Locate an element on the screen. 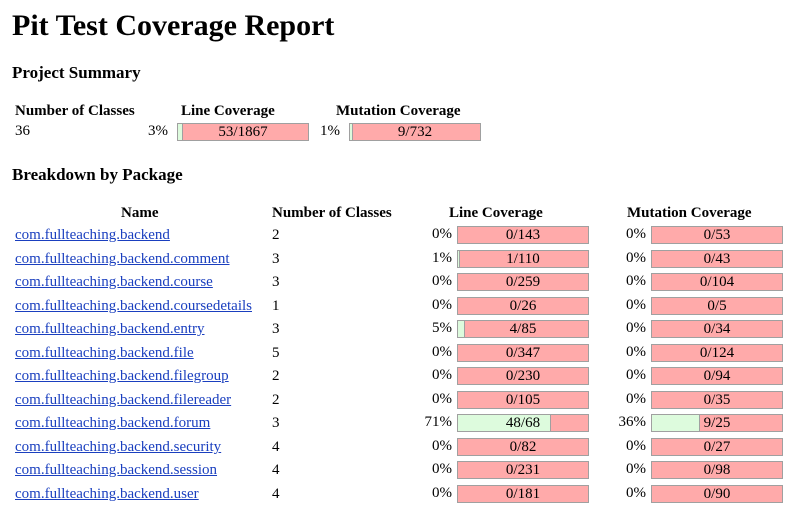  mutation-coverage-bar: 0/104 is located at coordinates (717, 282).